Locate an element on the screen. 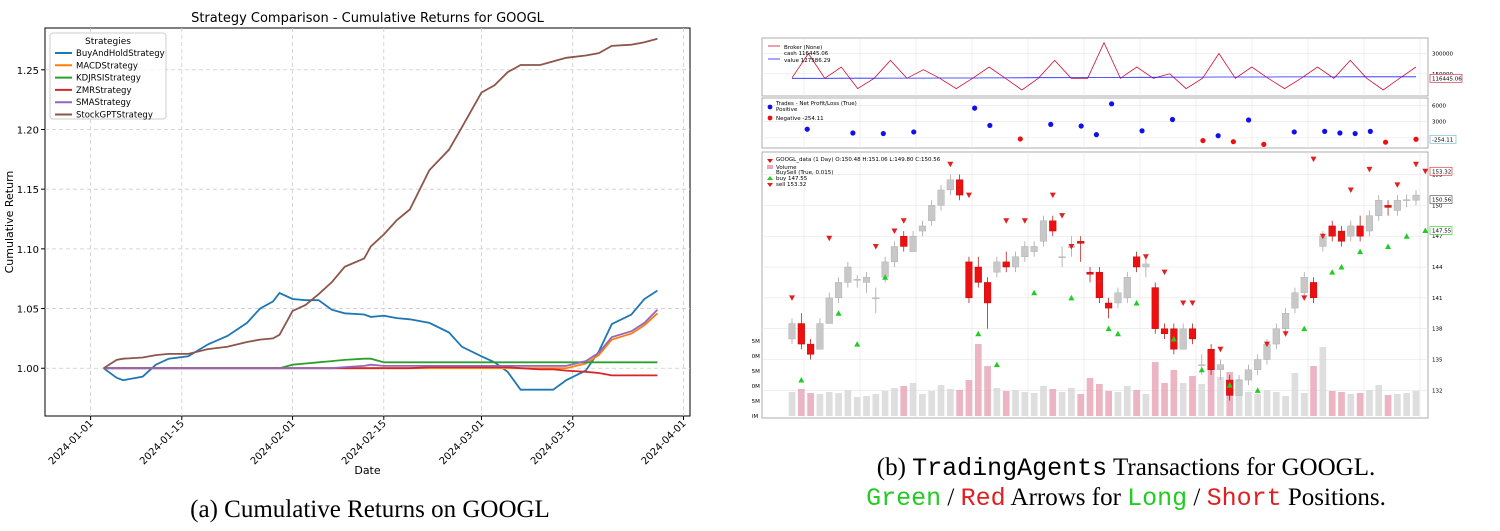 The height and width of the screenshot is (531, 1500). legend-entry: BuyAndHoldStrategy is located at coordinates (120, 54).